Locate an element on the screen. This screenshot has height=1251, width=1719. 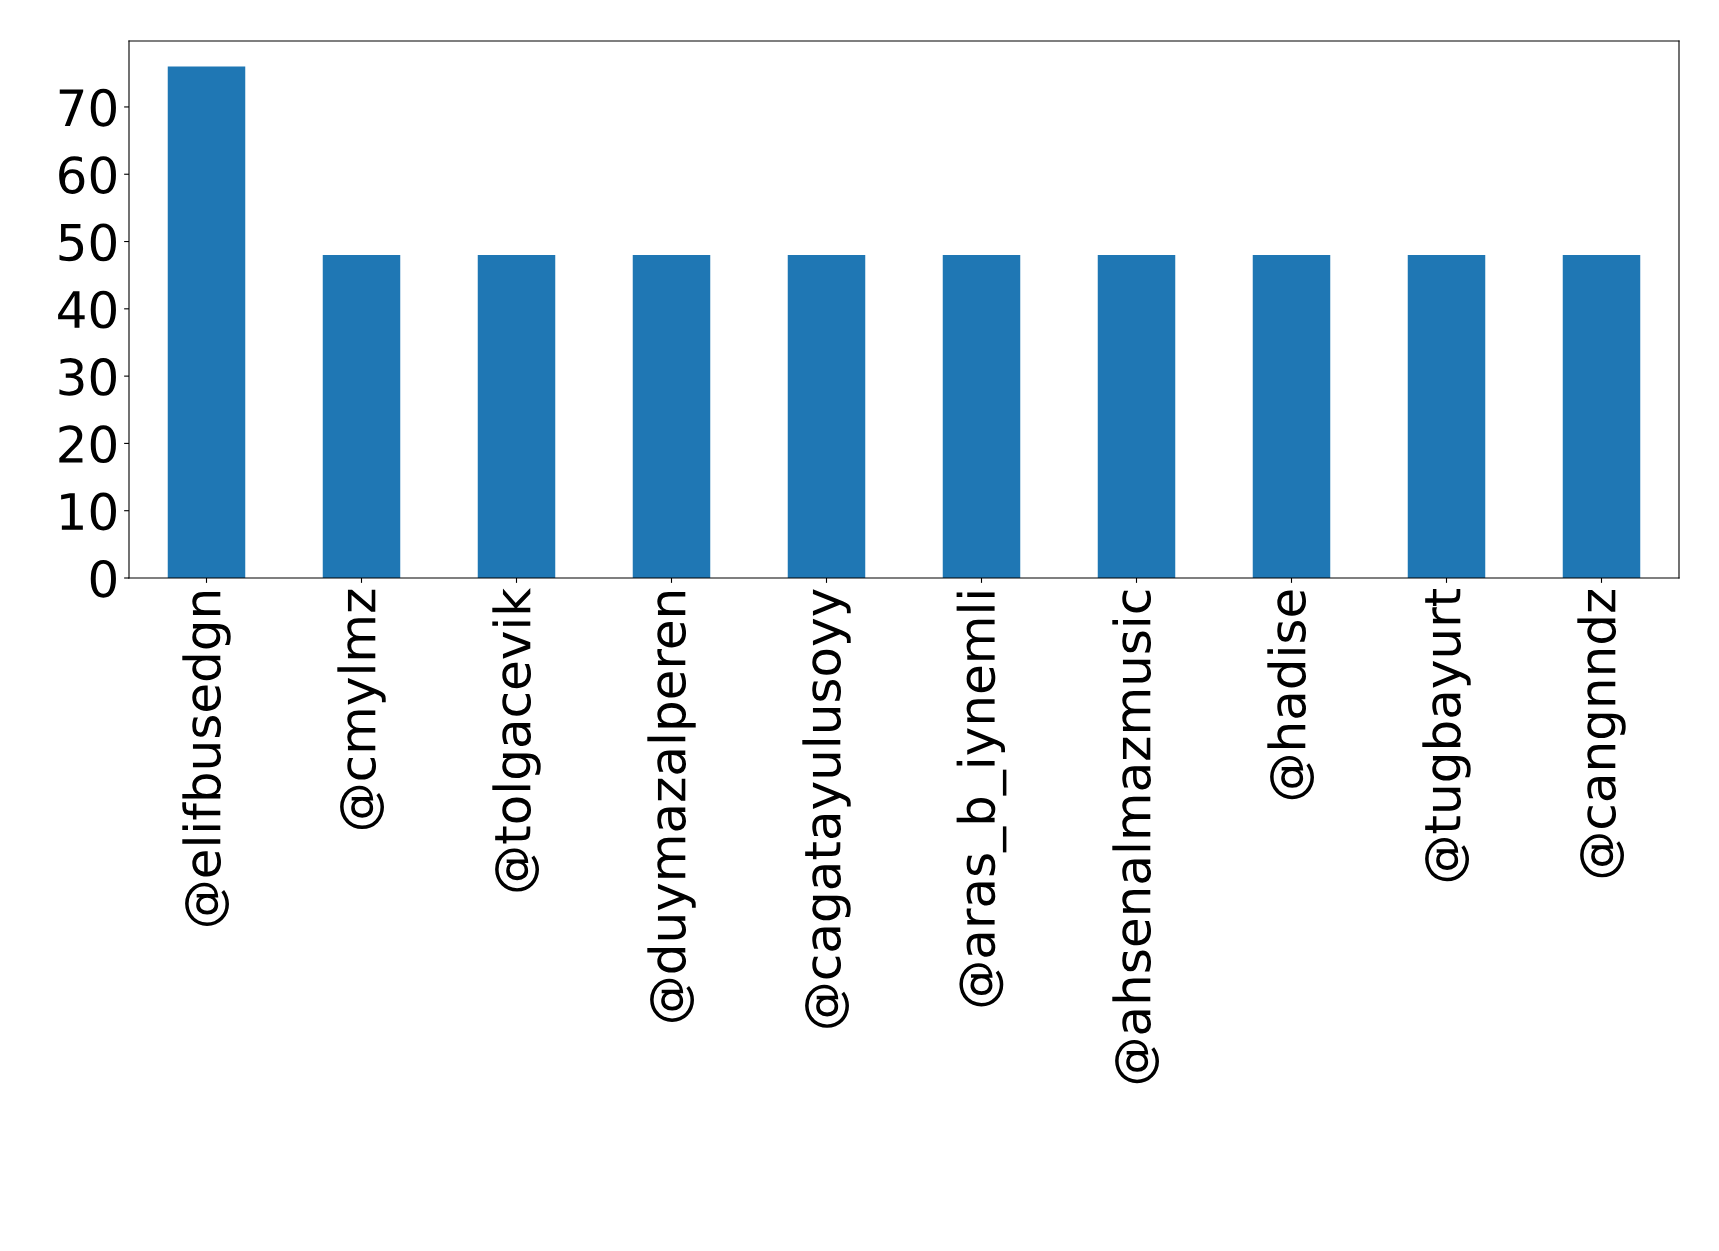
x-tick-label: @elifbusedgn is located at coordinates (206, 758).